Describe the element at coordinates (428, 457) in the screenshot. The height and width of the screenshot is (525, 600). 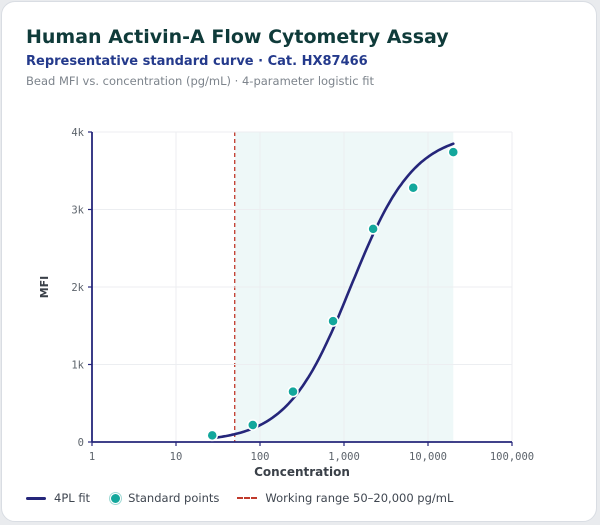
I see `x-tick-label: 10,000` at that location.